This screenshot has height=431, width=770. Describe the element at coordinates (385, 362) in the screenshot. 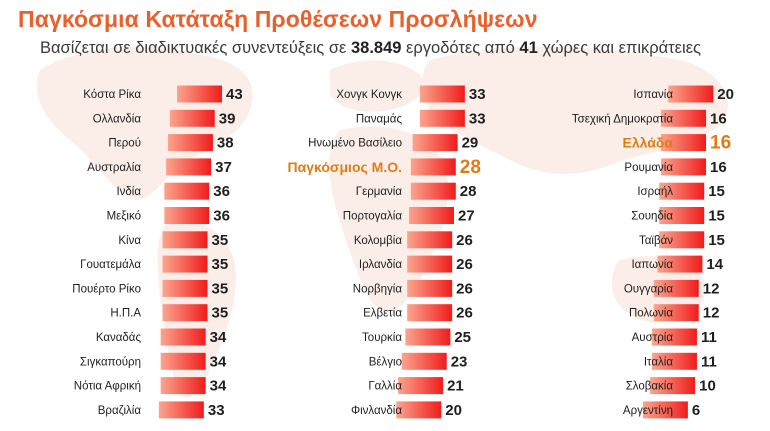

I see `category-label: Βέλγιο` at that location.